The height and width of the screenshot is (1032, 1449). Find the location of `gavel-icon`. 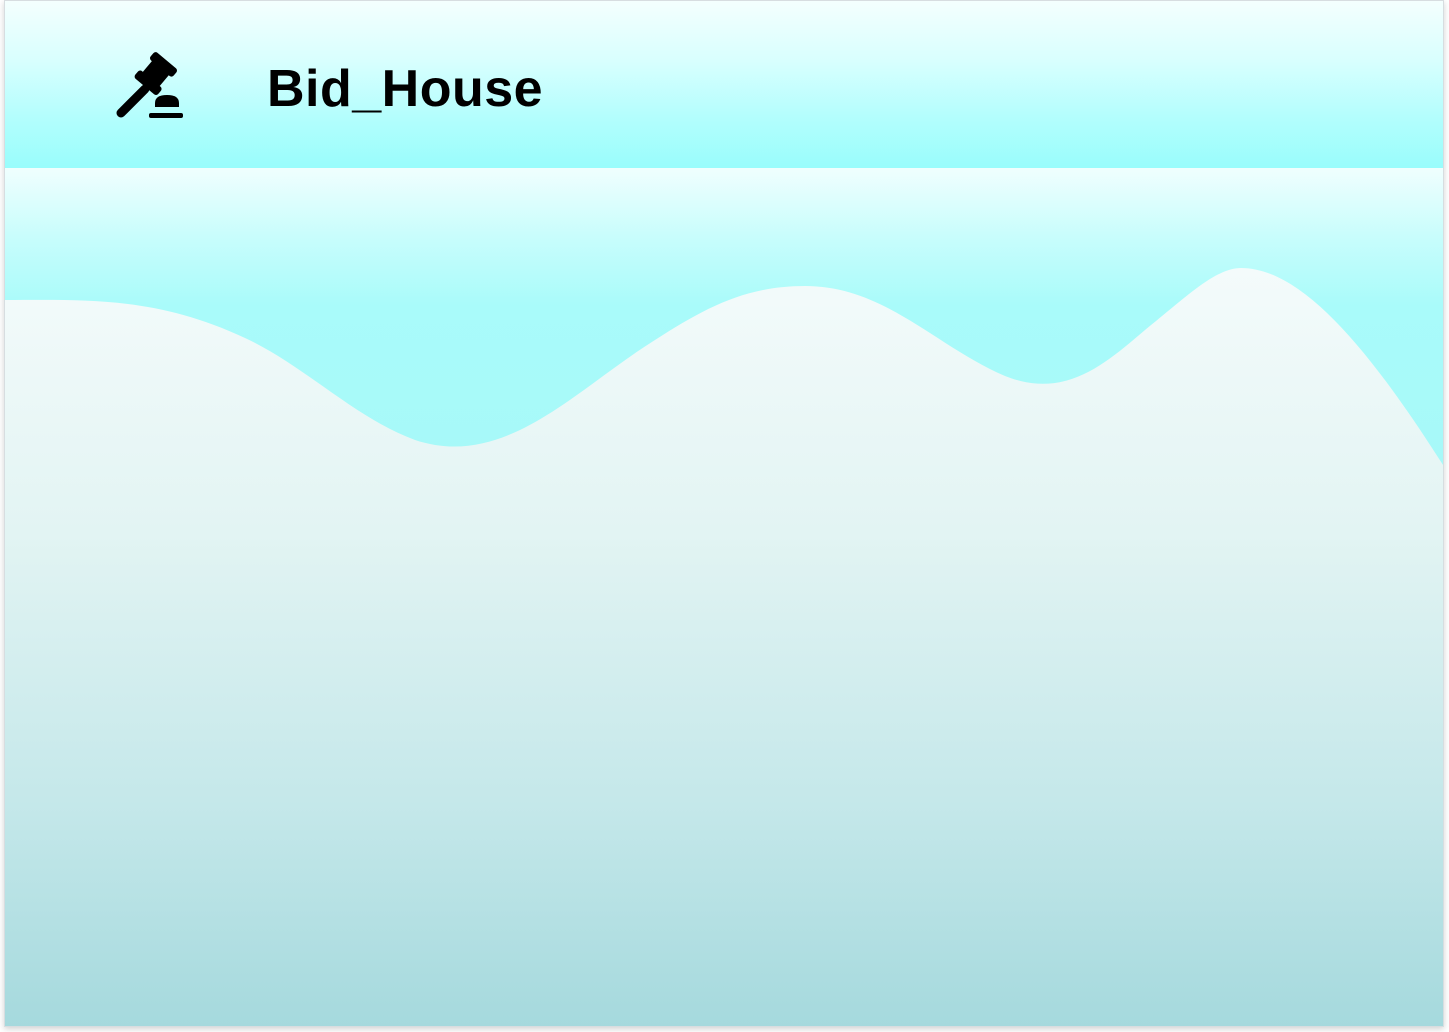

gavel-icon is located at coordinates (149, 85).